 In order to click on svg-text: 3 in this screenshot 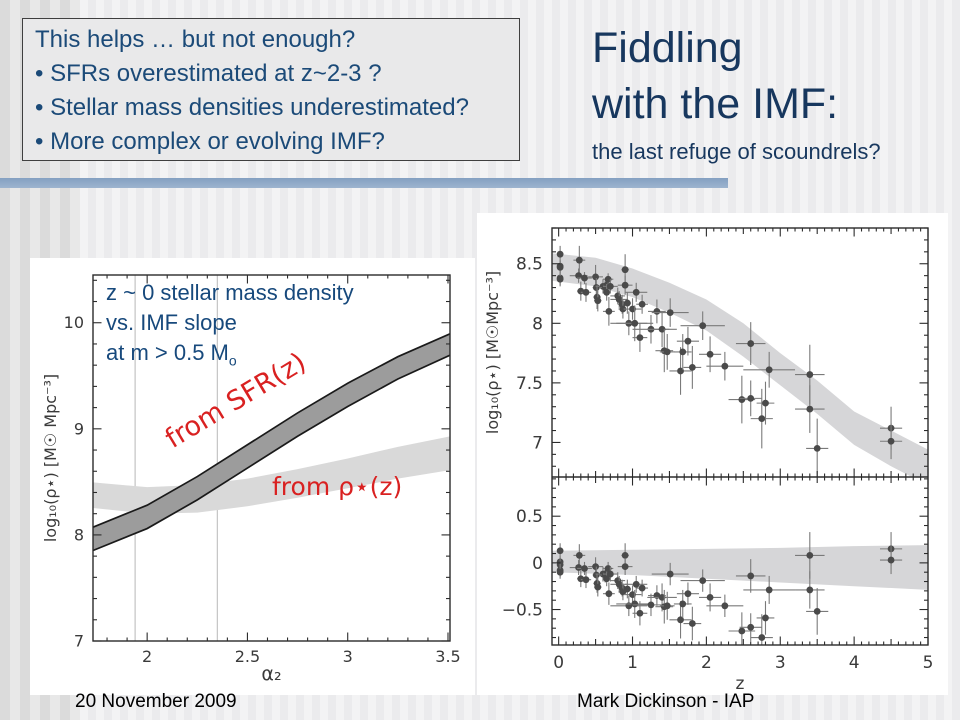, I will do `click(348, 656)`.